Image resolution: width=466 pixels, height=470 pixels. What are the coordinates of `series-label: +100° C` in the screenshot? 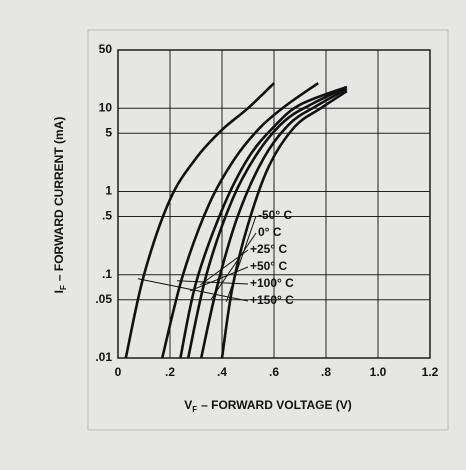 It's located at (272, 283).